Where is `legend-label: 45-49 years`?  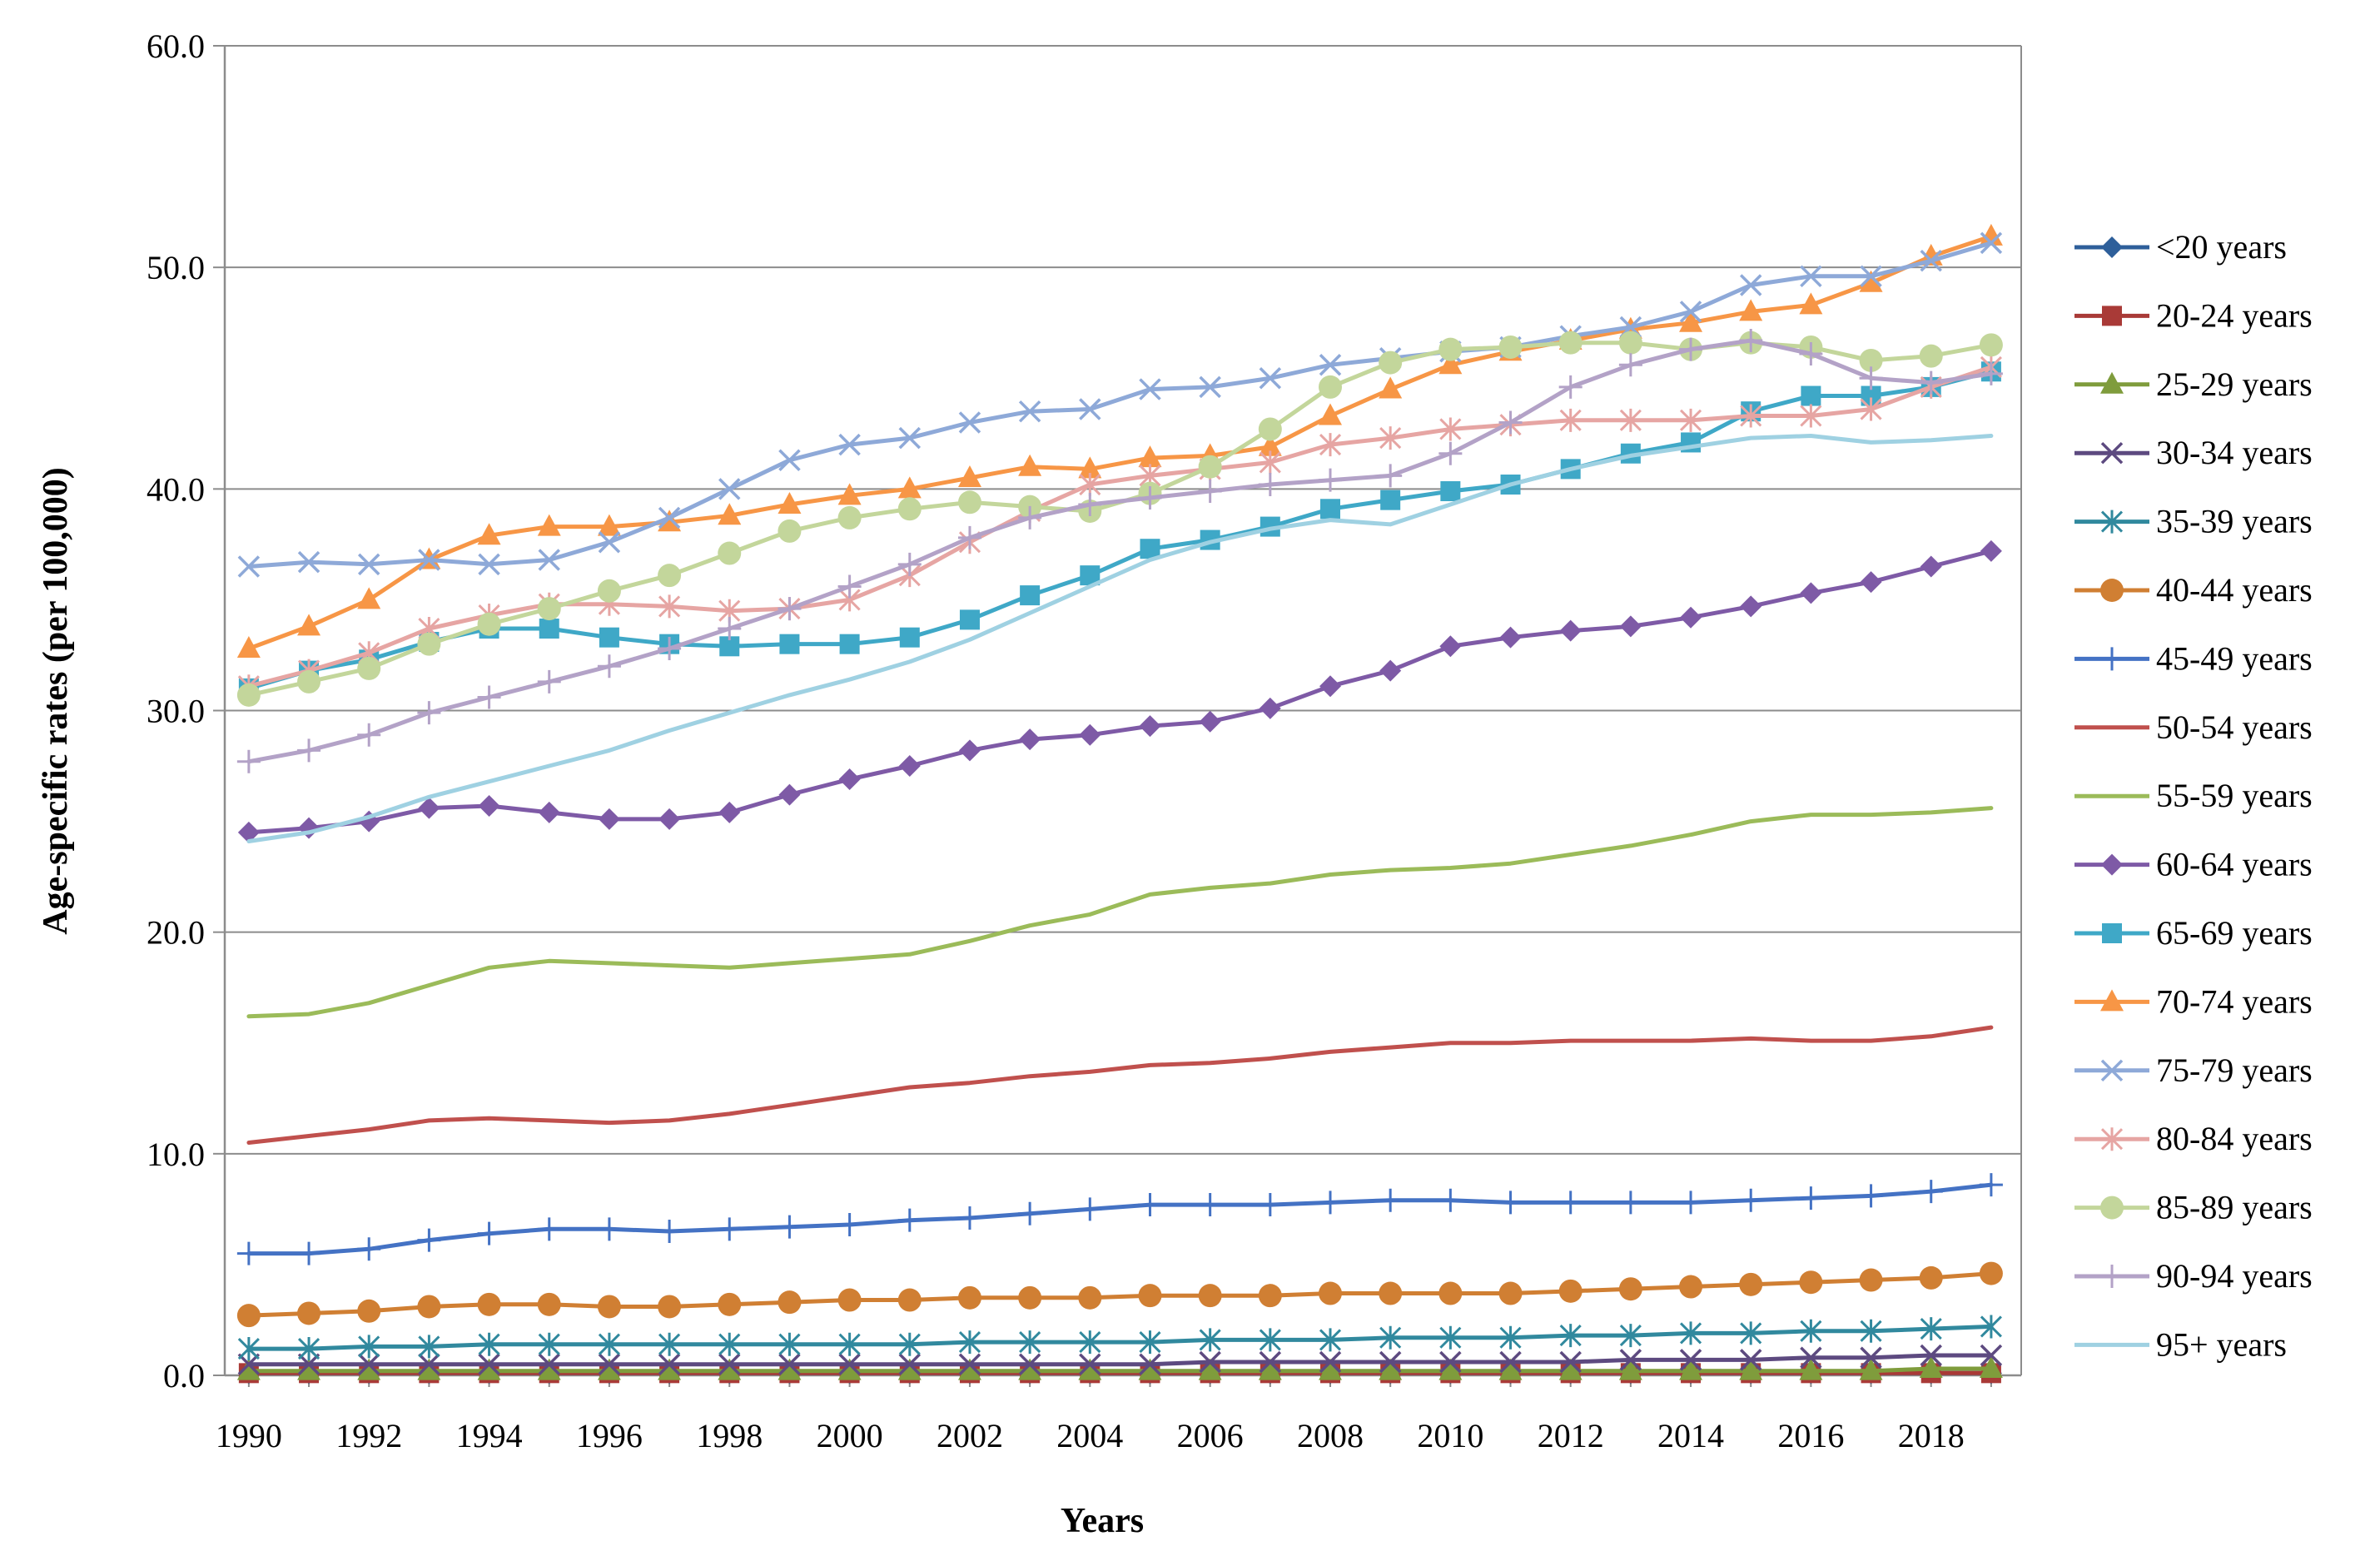
legend-label: 45-49 years is located at coordinates (2234, 658).